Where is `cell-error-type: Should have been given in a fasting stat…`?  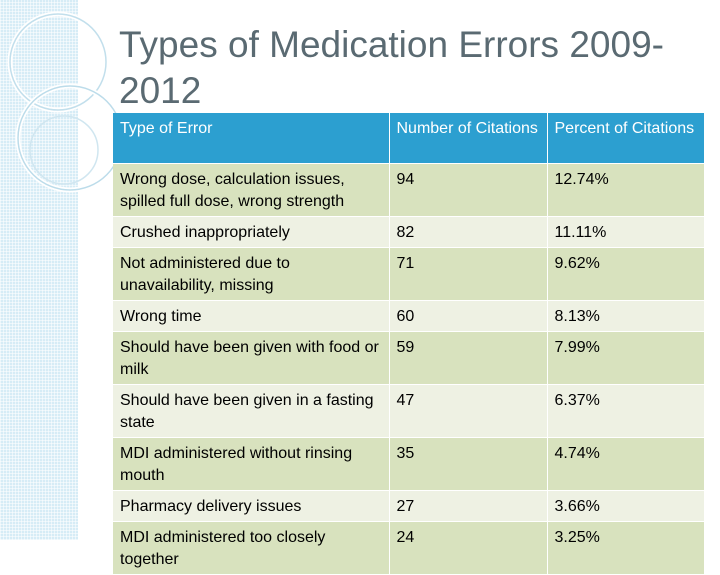
cell-error-type: Should have been given in a fasting stat… is located at coordinates (251, 411).